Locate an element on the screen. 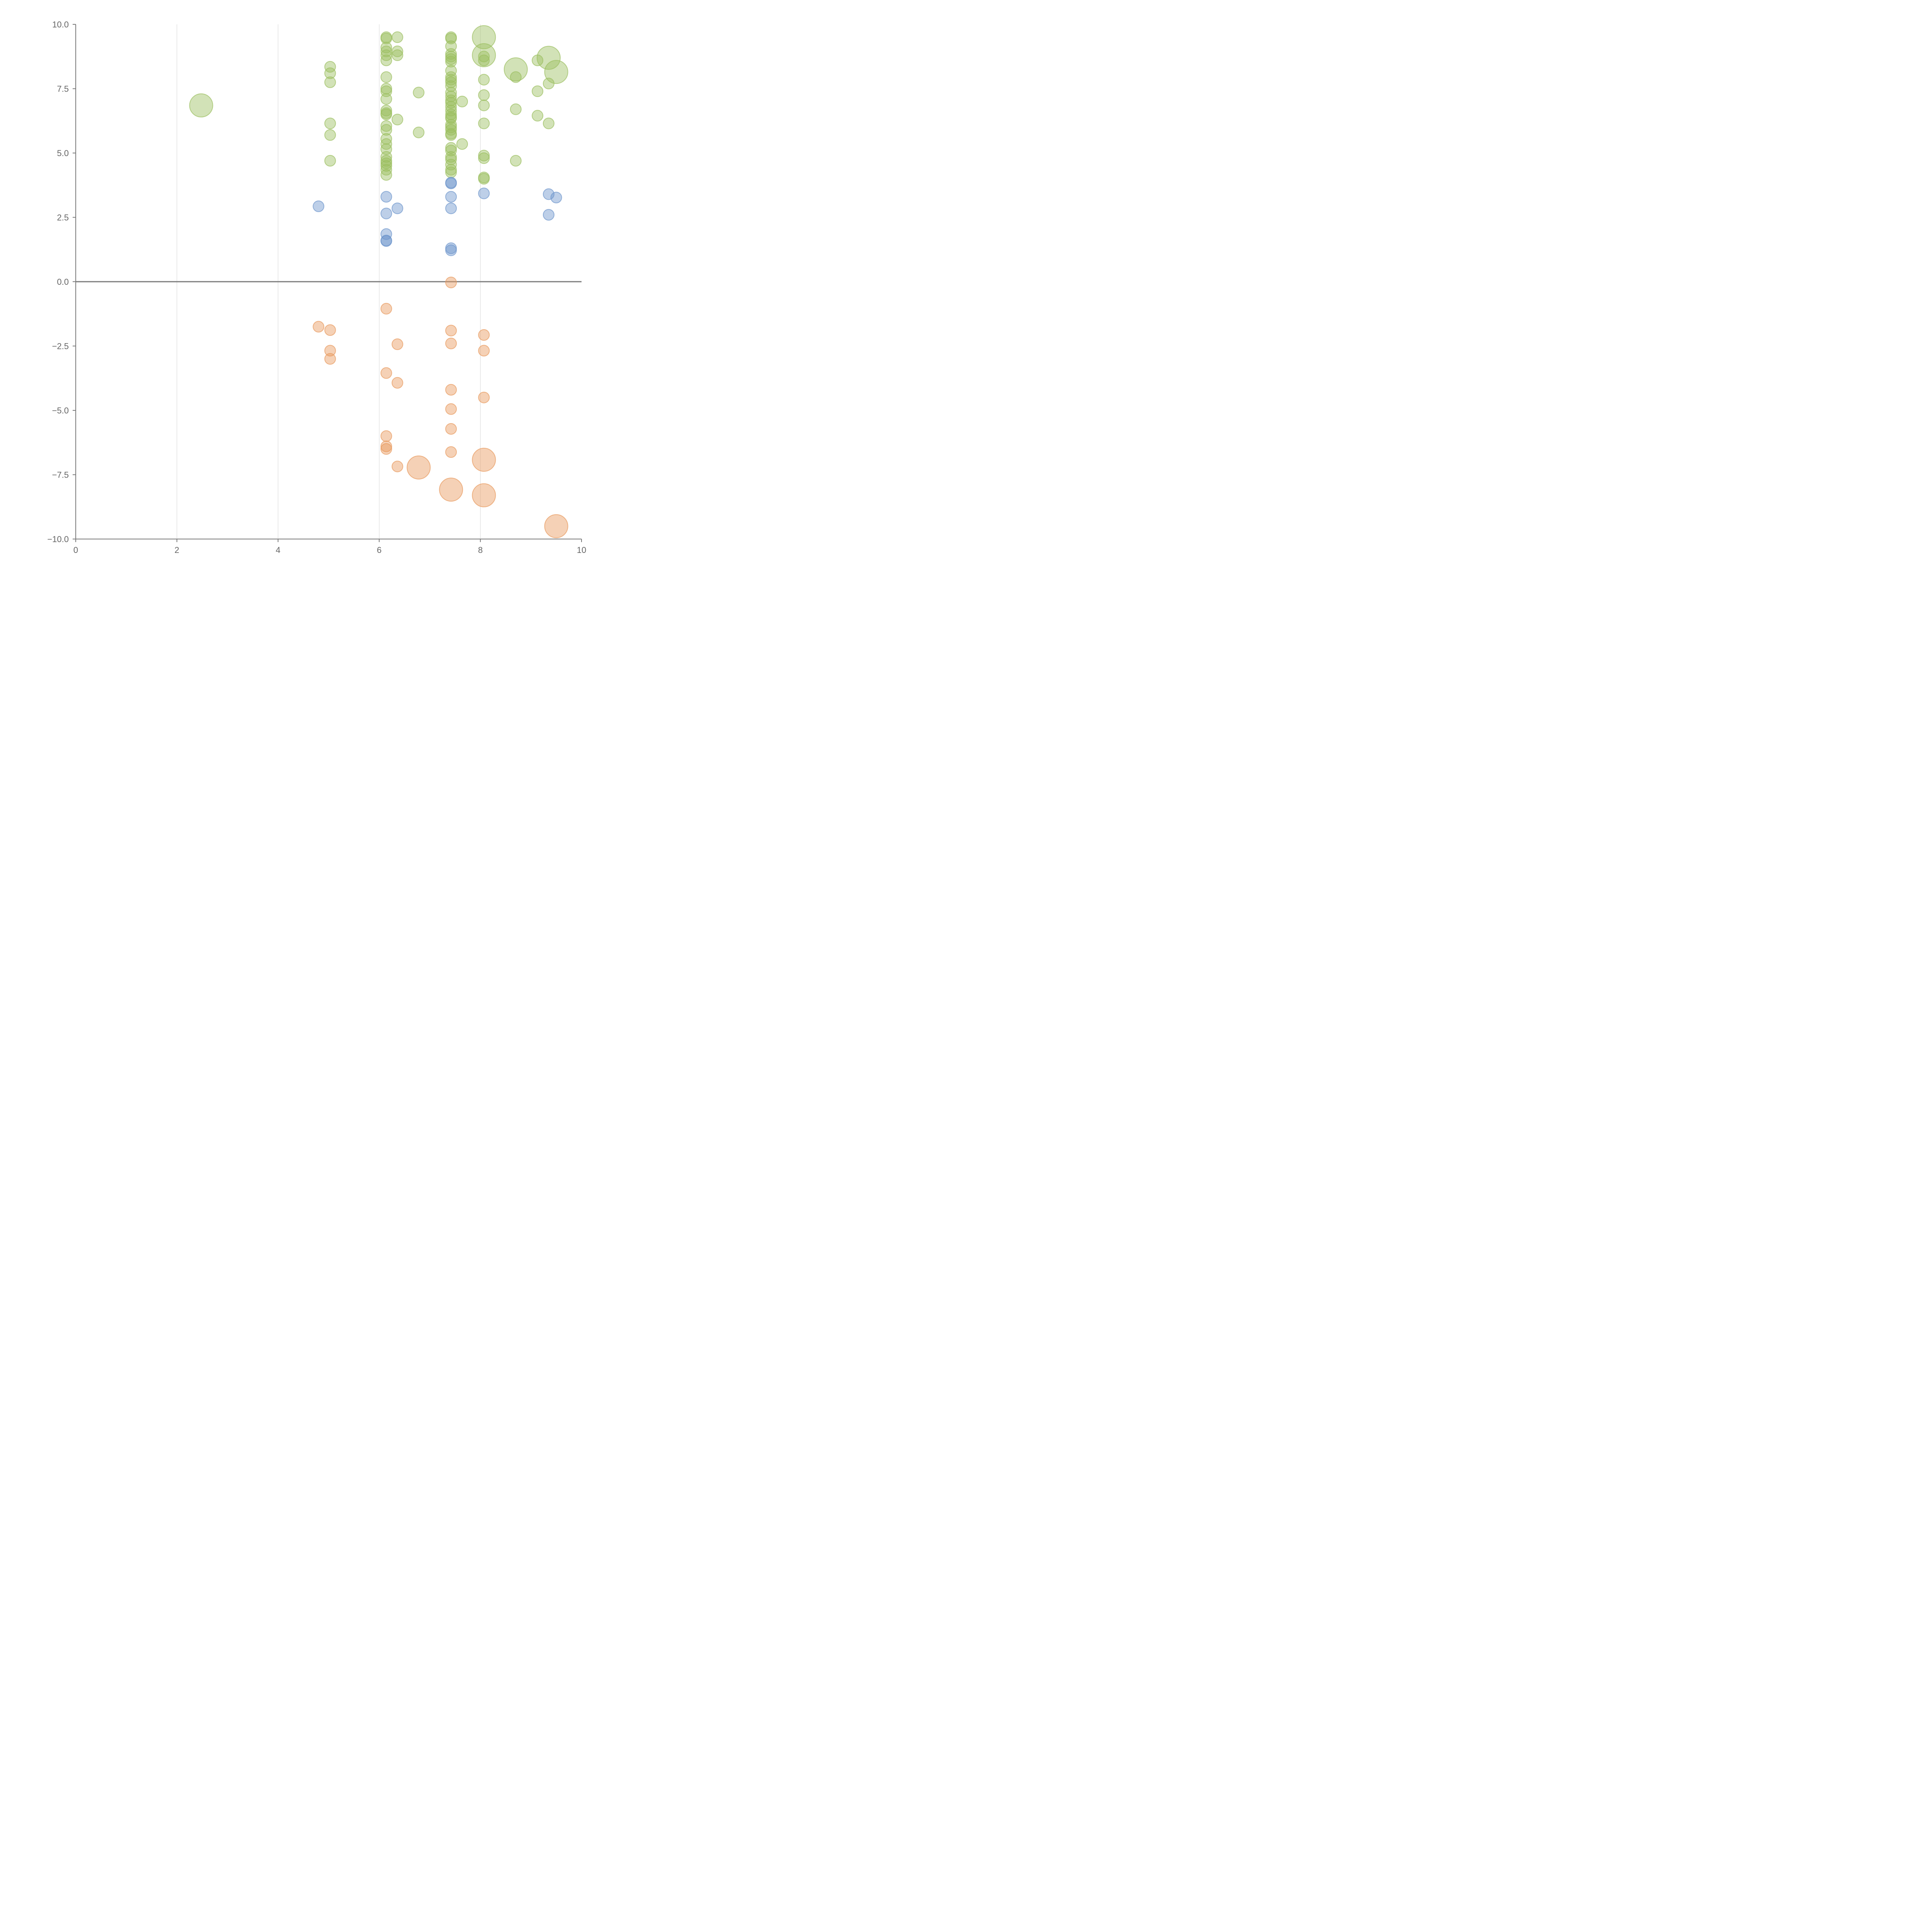 This screenshot has width=1932, height=1932. y-tick-label: 2.5 is located at coordinates (63, 218).